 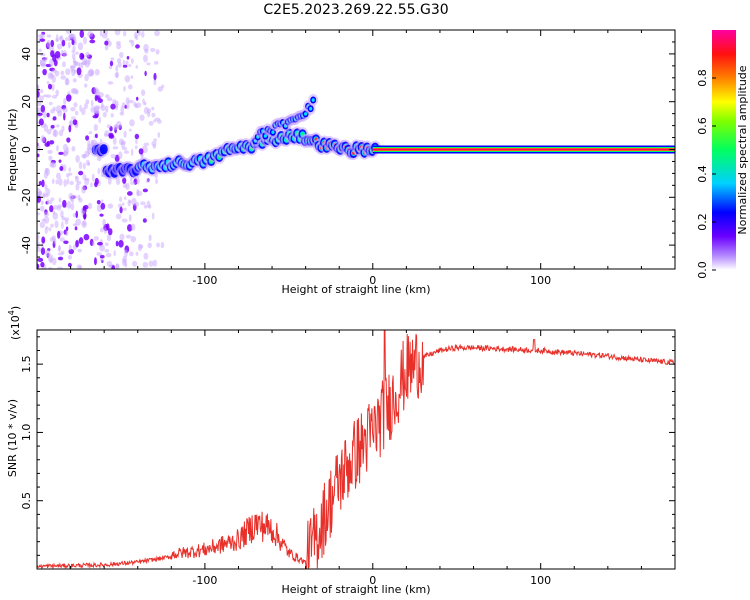 What do you see at coordinates (702, 270) in the screenshot?
I see `colorbar-tick-label: 0.0` at bounding box center [702, 270].